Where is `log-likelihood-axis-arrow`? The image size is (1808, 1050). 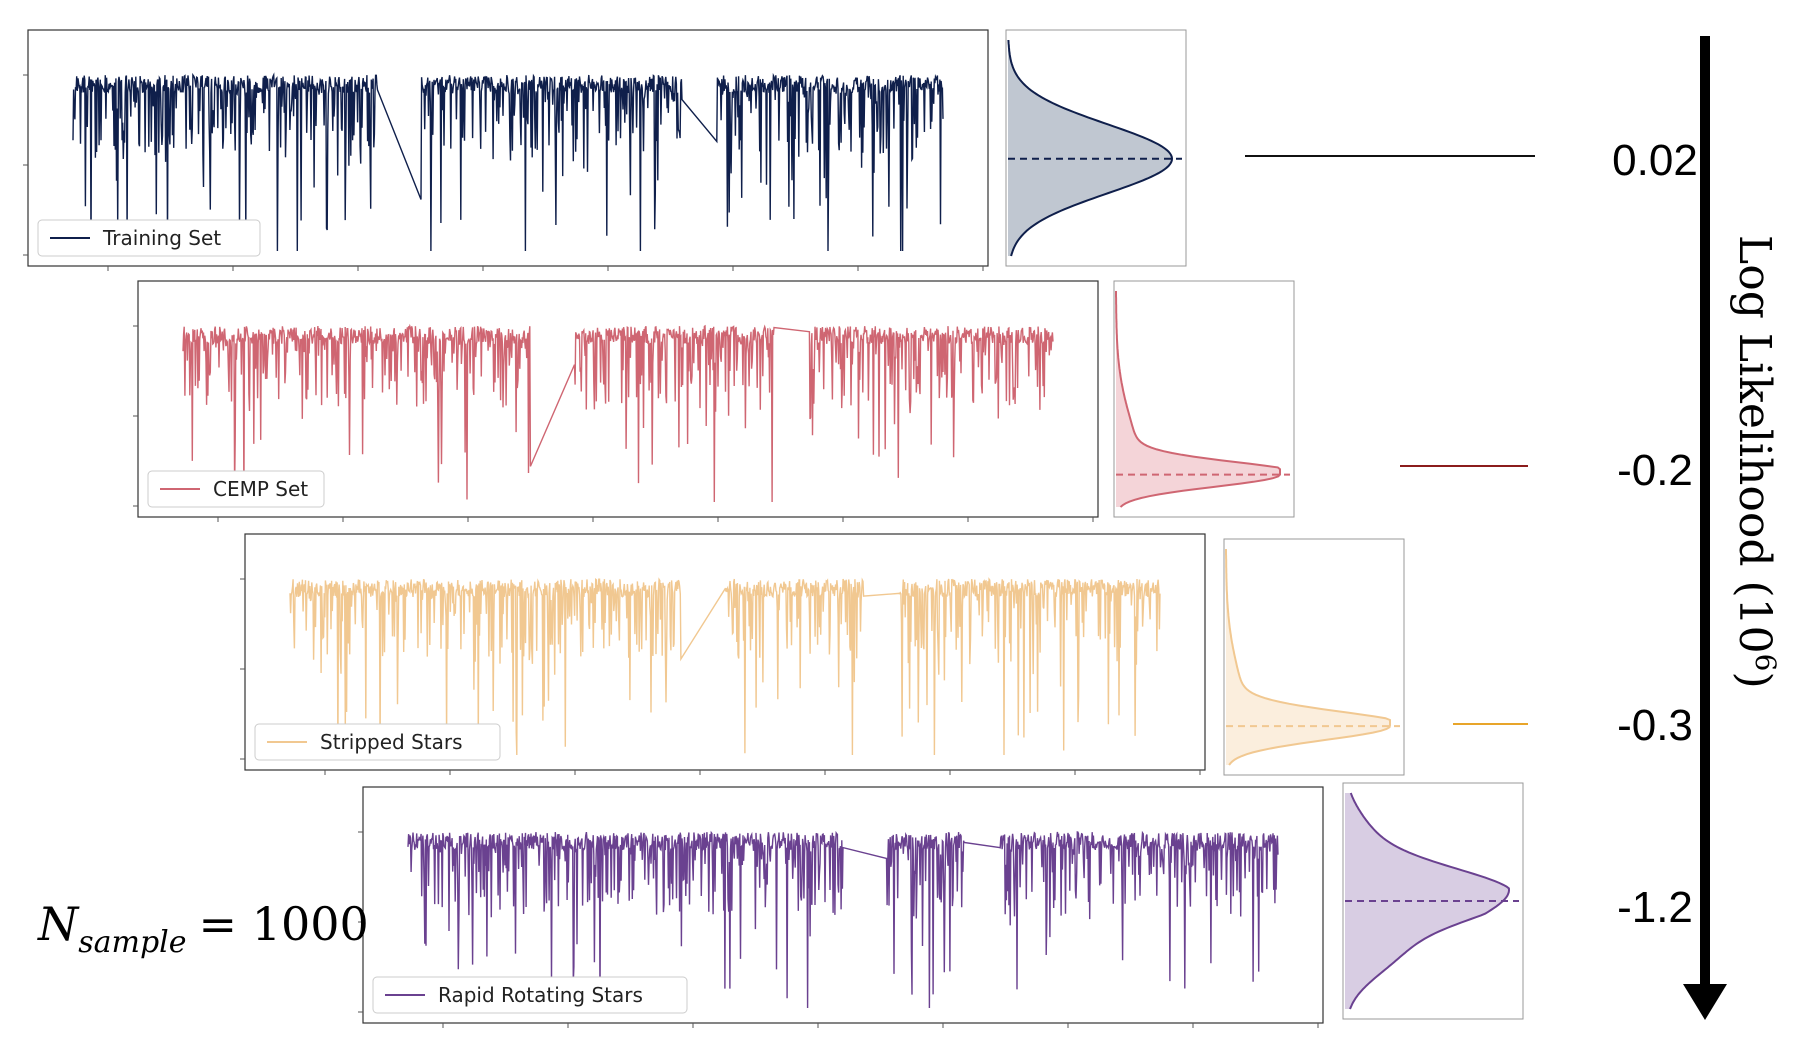 log-likelihood-axis-arrow is located at coordinates (1705, 528).